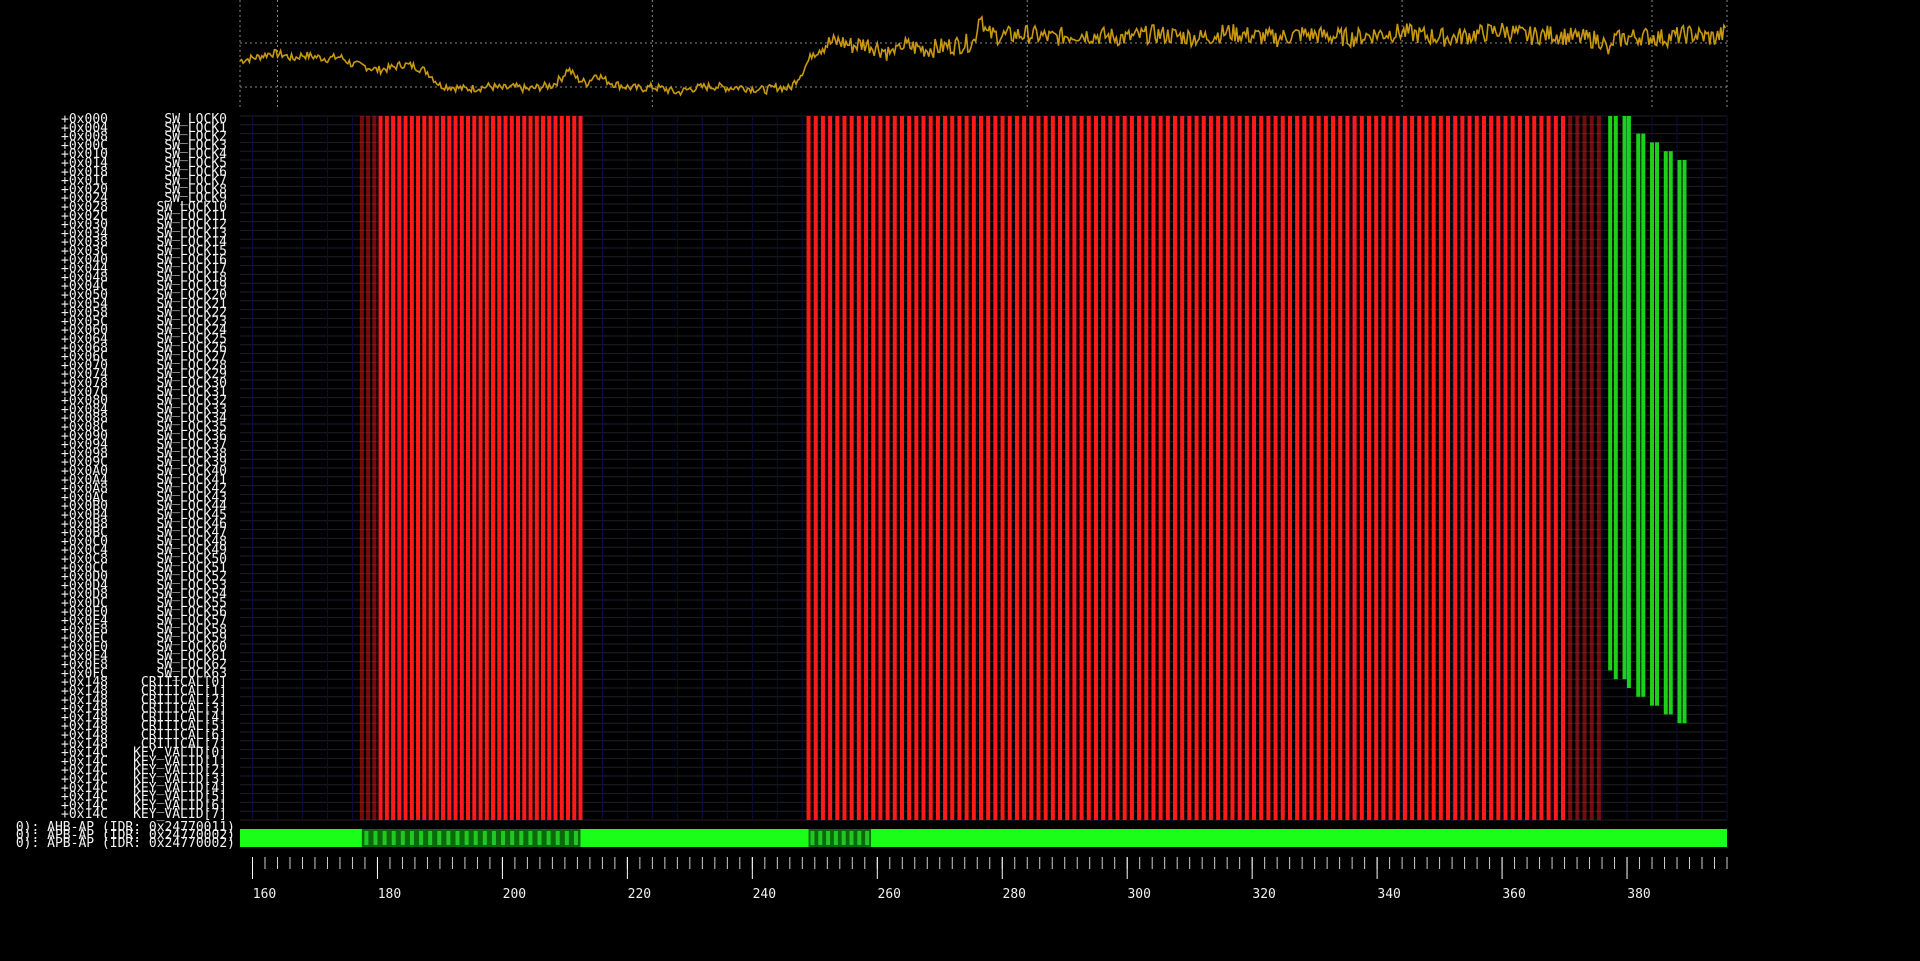 The image size is (1920, 961). I want to click on x-tick-label: 320, so click(1263, 894).